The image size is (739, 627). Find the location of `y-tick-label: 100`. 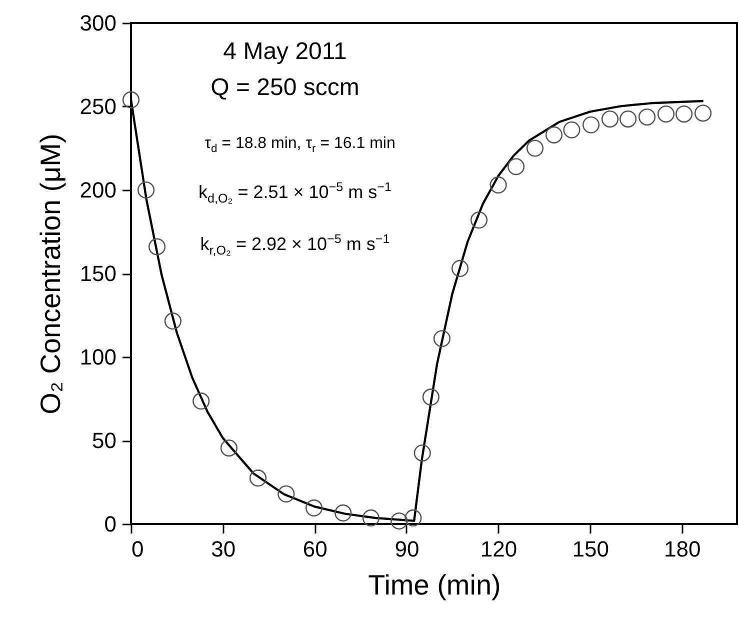

y-tick-label: 100 is located at coordinates (98, 357).